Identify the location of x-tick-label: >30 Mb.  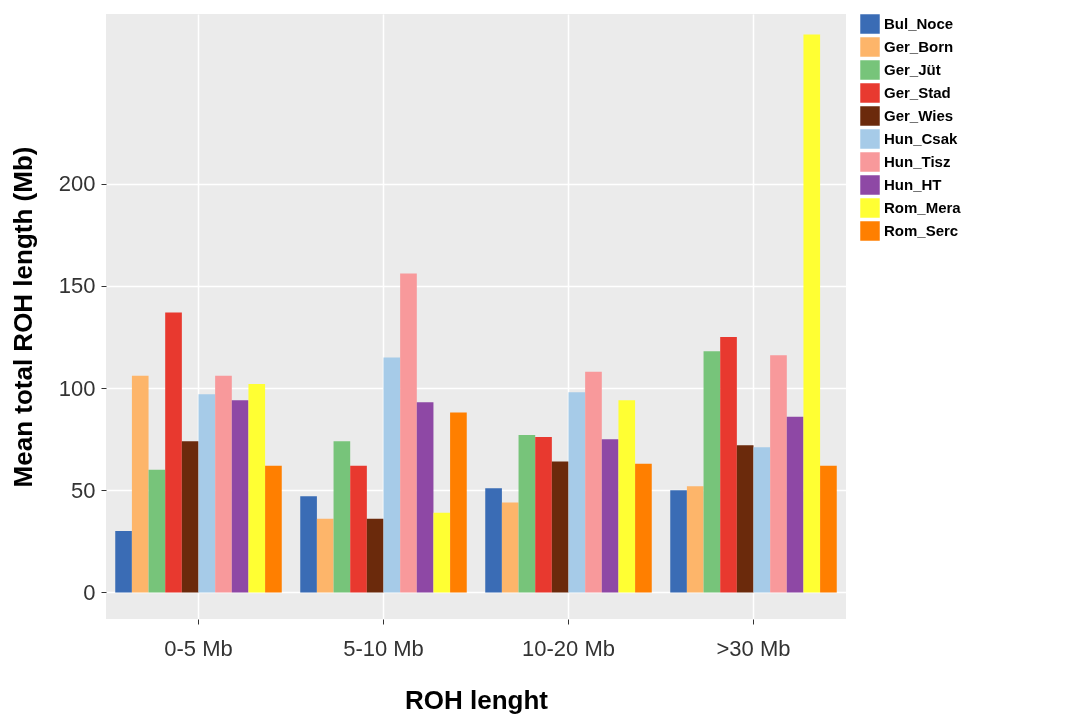
(753, 648).